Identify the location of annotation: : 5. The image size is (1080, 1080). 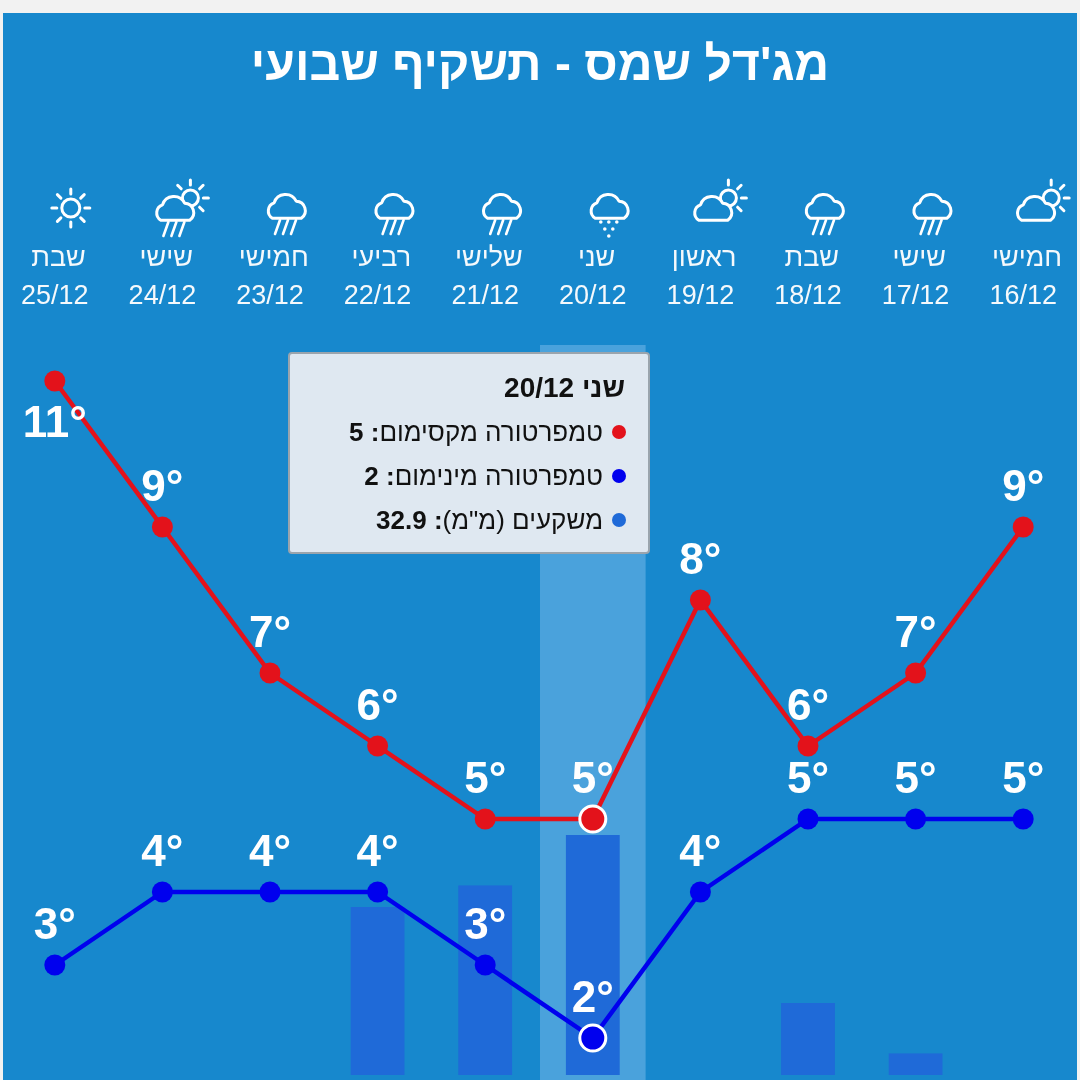
(364, 432).